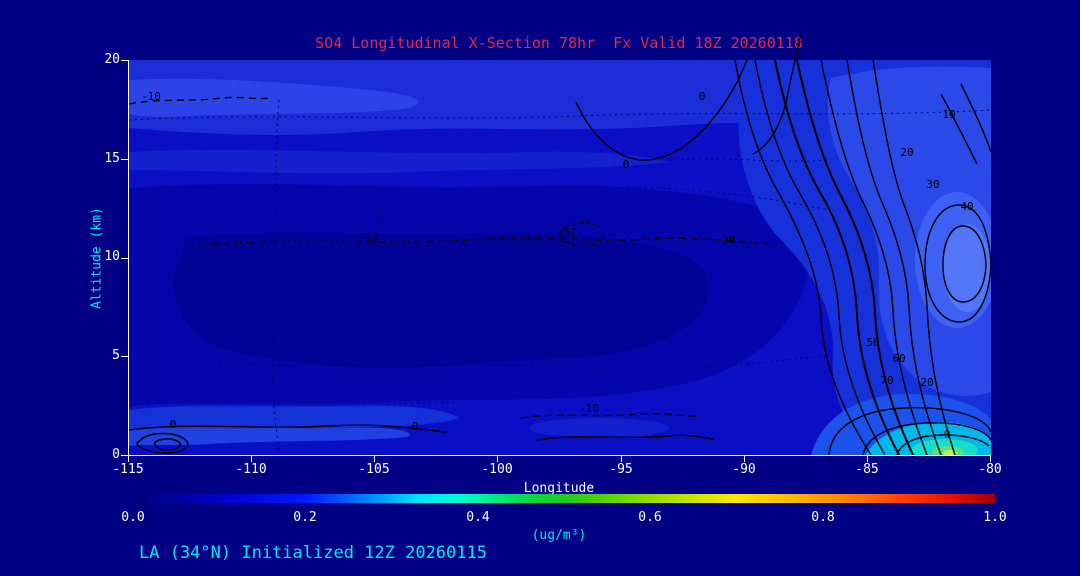 The image size is (1080, 576). I want to click on contour-label: -50, so click(567, 232).